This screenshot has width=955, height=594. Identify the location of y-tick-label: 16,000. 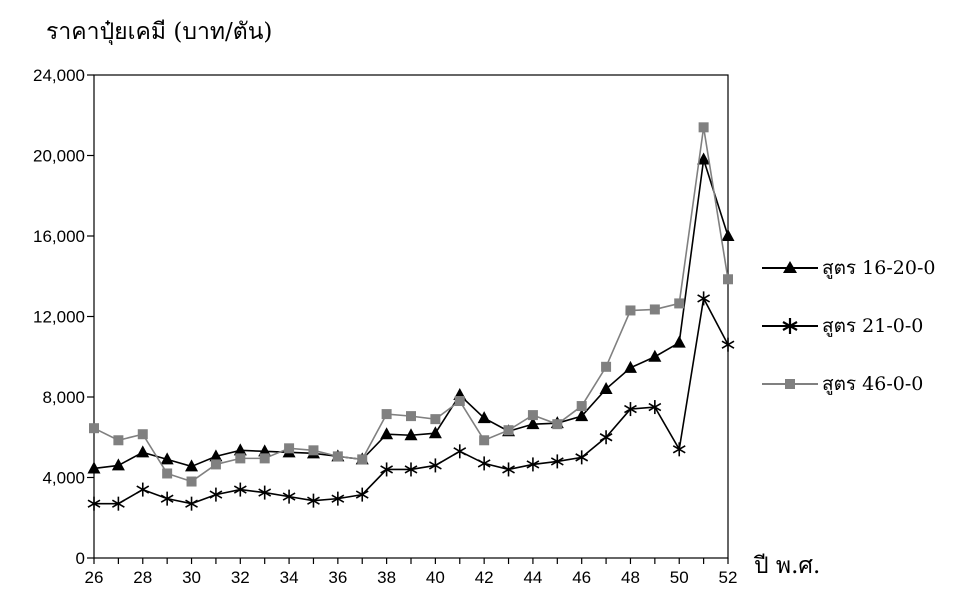
(59, 236).